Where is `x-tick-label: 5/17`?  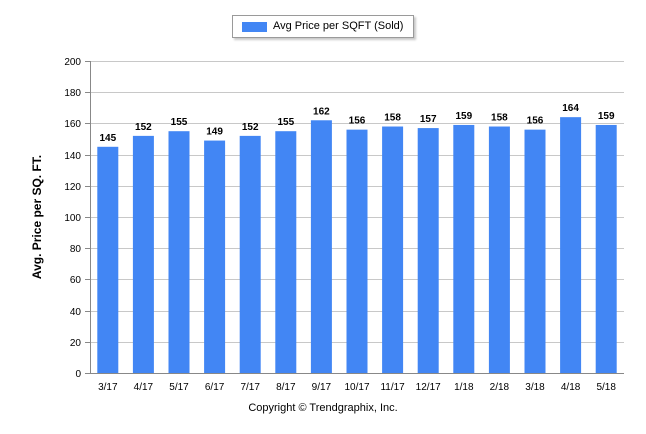
x-tick-label: 5/17 is located at coordinates (179, 387).